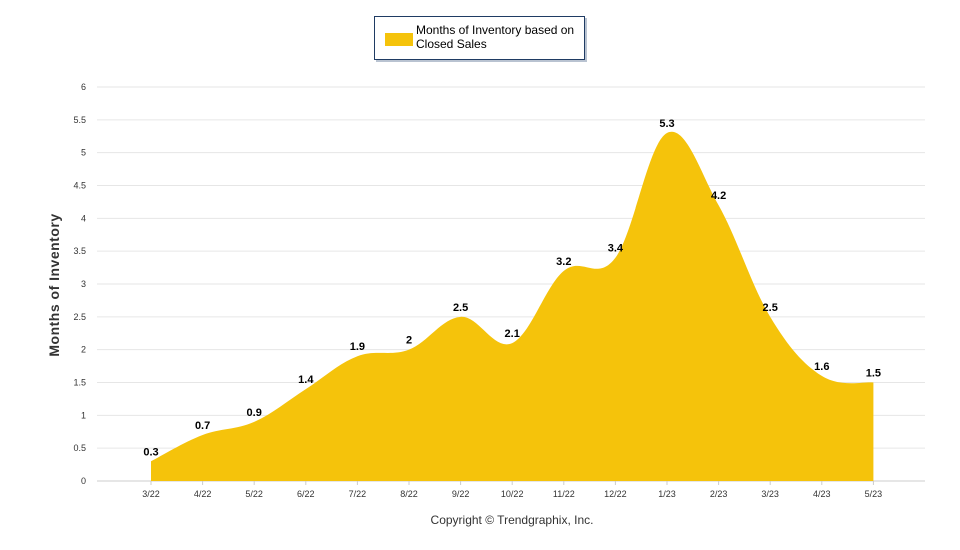 The image size is (960, 550). I want to click on data-label: 1.9, so click(357, 347).